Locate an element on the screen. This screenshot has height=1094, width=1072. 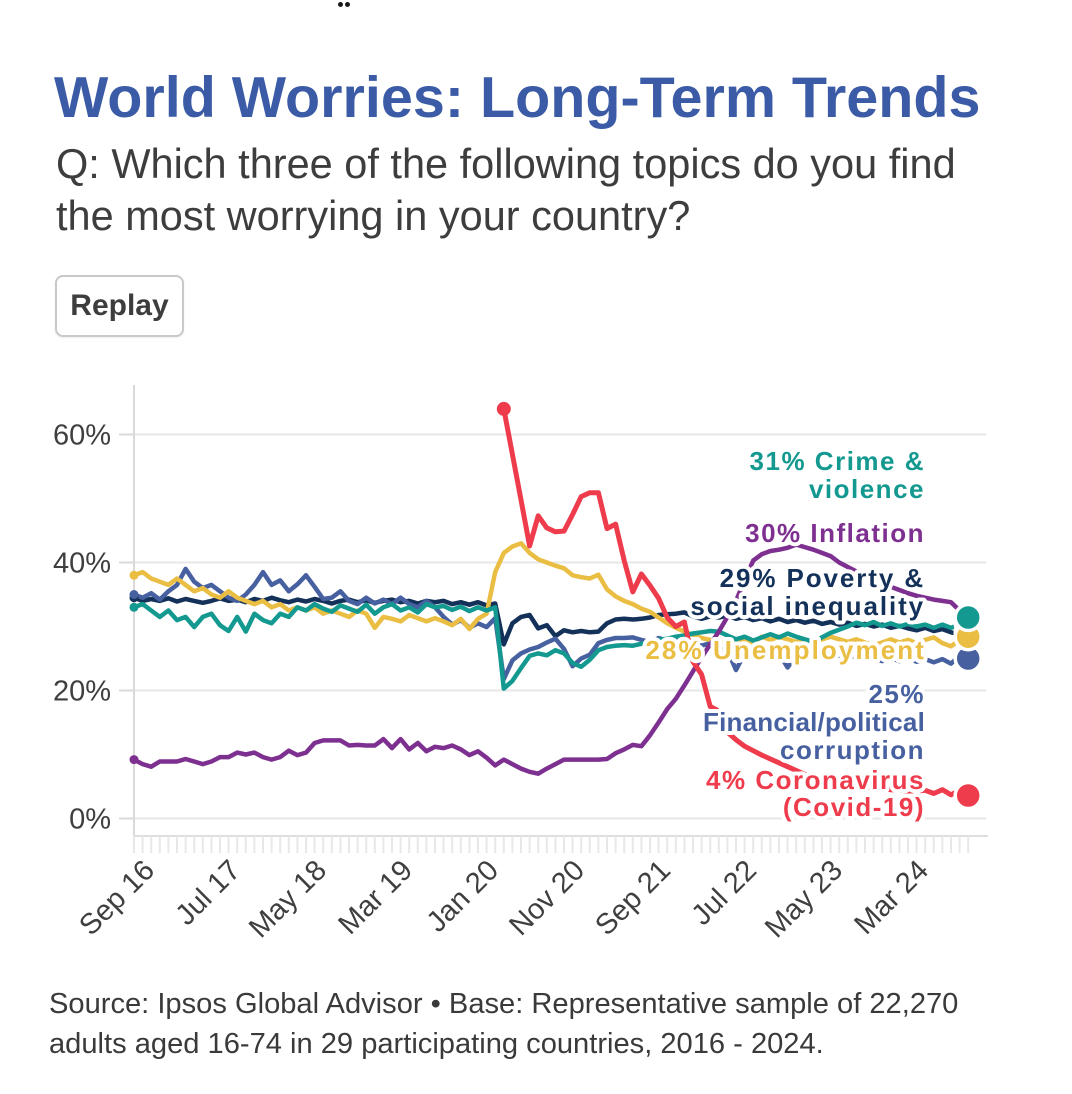
svg-text: Mar 19 is located at coordinates (375, 897).